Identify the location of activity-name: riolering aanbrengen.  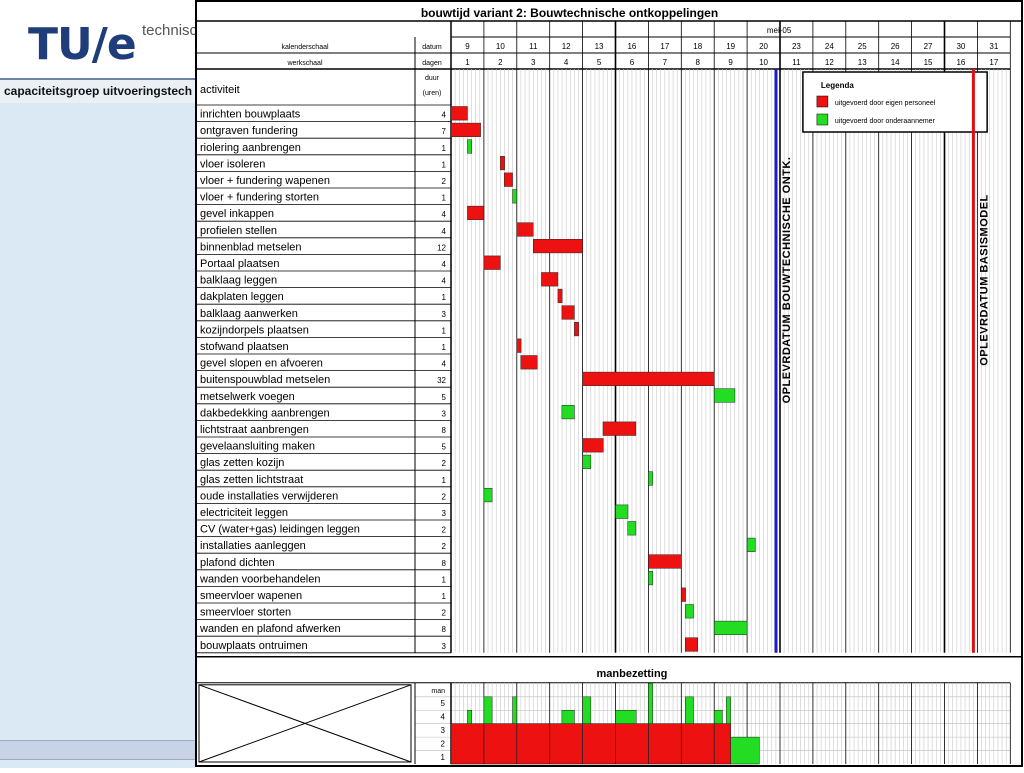
(250, 148).